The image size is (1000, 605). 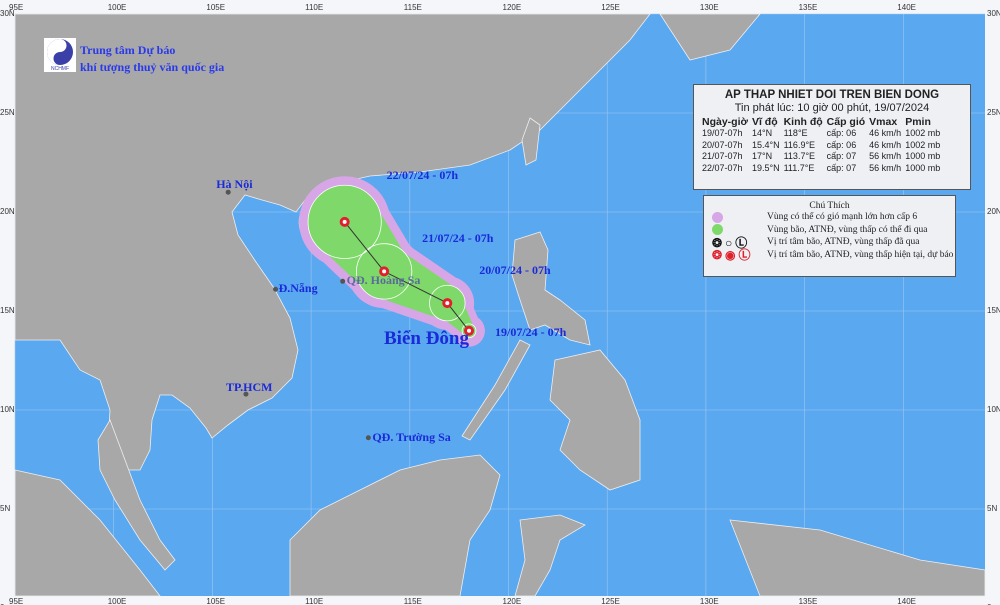 I want to click on table-cell: 118°E, so click(x=795, y=133).